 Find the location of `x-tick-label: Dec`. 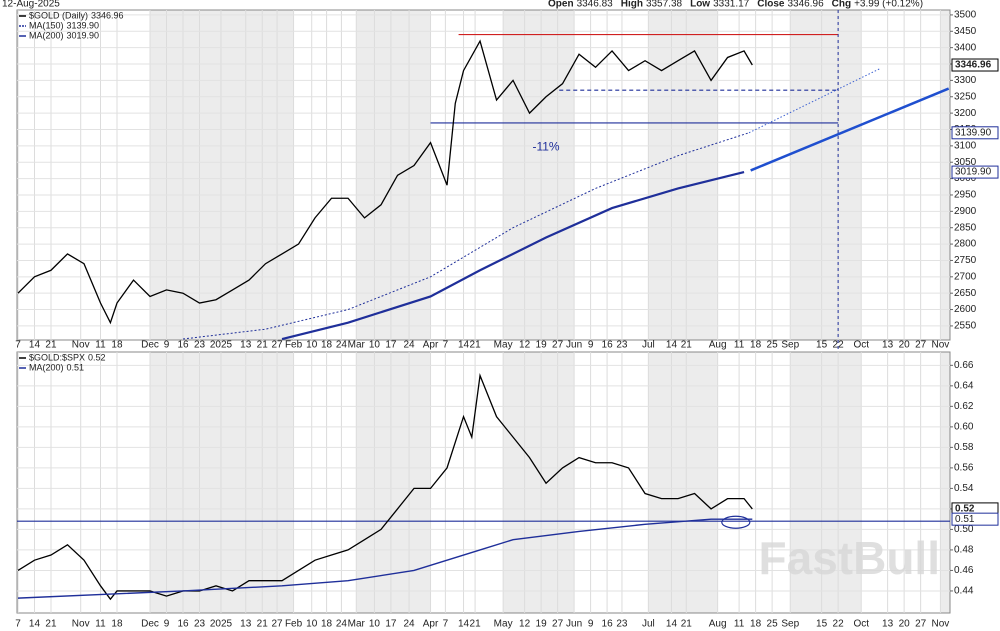

x-tick-label: Dec is located at coordinates (150, 624).